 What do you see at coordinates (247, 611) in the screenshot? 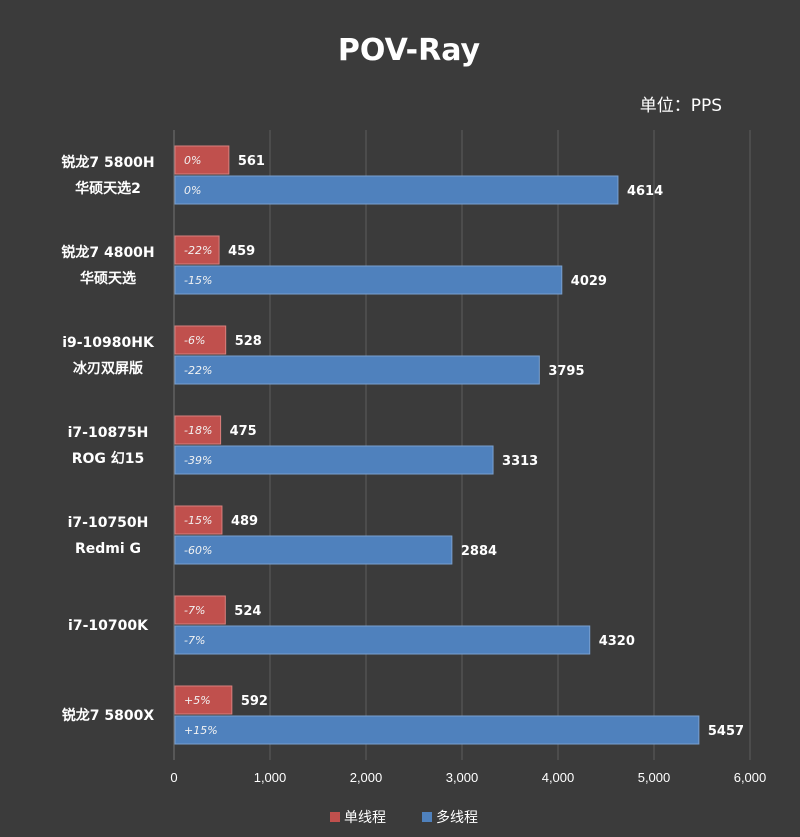
I see `bar-value-label: 524` at bounding box center [247, 611].